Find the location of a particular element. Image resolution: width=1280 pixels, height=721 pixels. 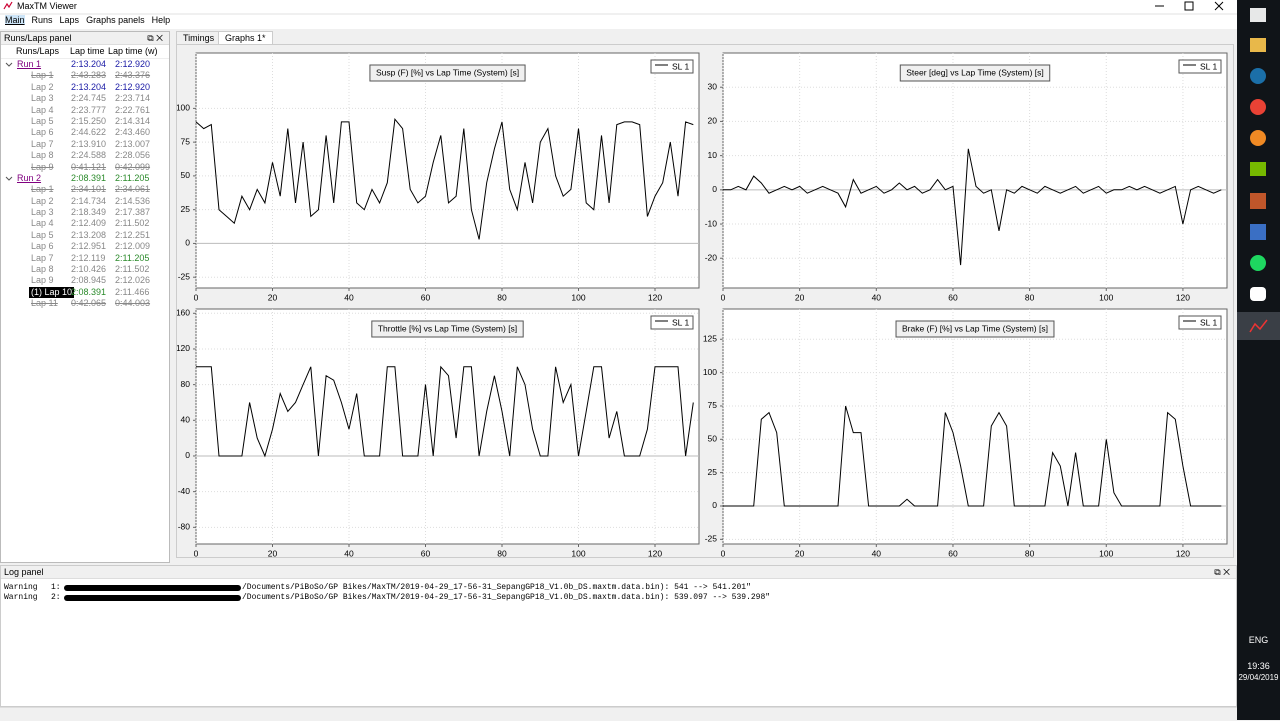

menu-item: Runs is located at coordinates (42, 20).